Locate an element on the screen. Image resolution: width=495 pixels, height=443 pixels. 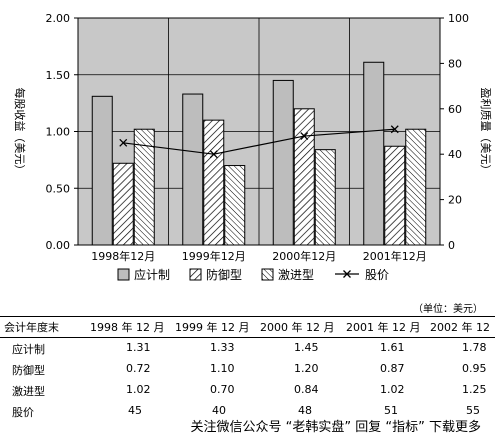
legend-marker is located at coordinates (347, 274).